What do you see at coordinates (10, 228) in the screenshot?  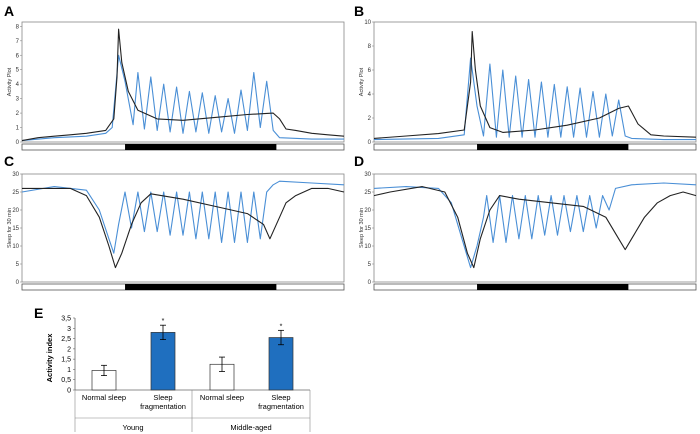 I see `panel-c-ylabel: Sleep for 30 min` at bounding box center [10, 228].